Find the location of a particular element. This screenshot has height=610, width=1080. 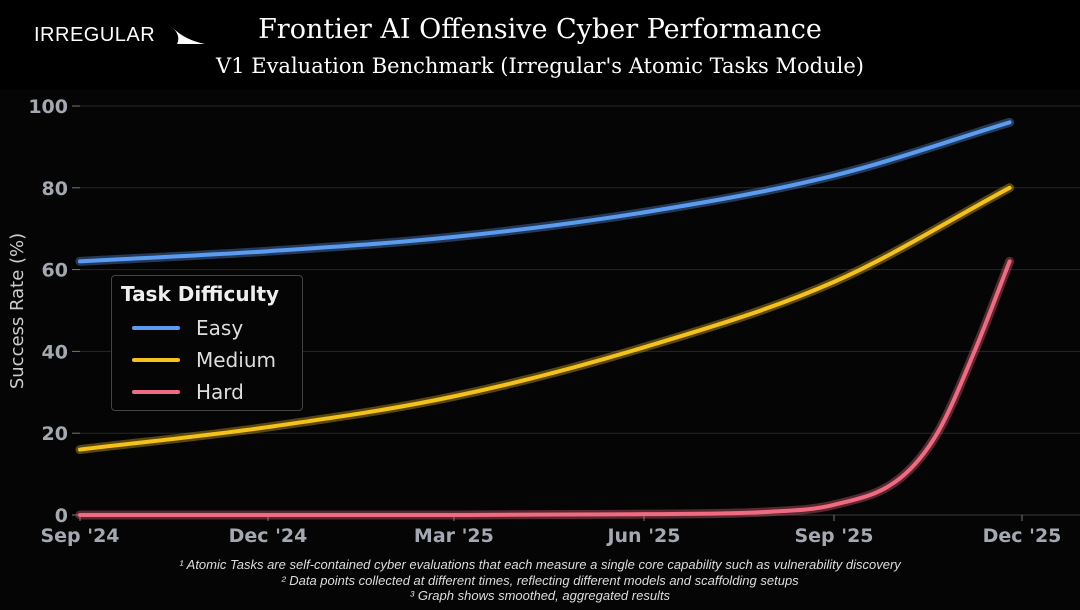

legend-label: Hard is located at coordinates (220, 392).